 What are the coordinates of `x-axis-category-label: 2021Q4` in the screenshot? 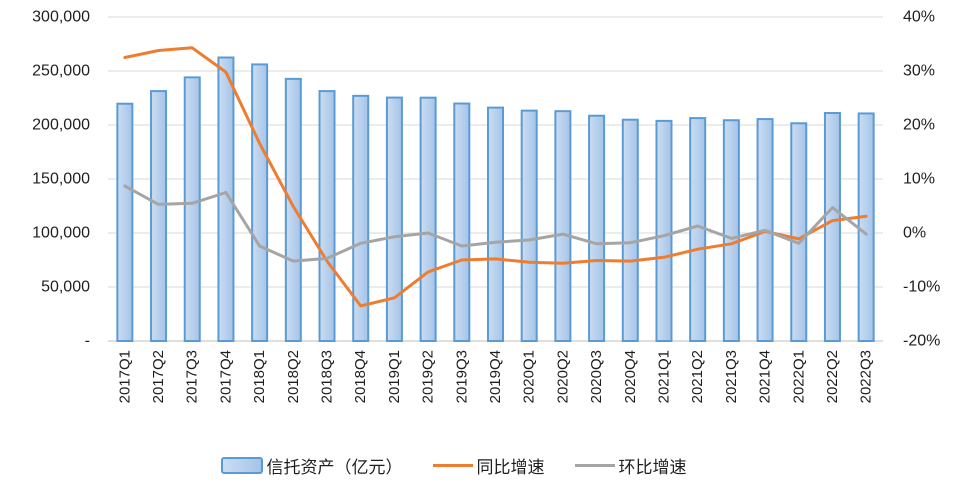 It's located at (765, 376).